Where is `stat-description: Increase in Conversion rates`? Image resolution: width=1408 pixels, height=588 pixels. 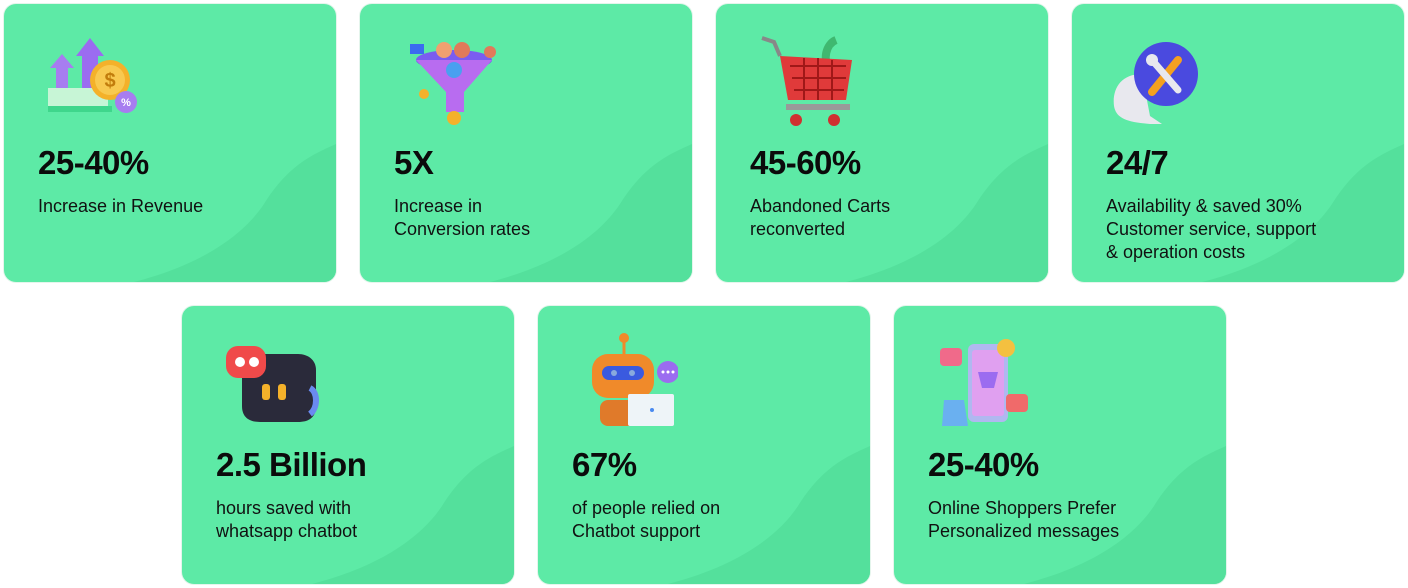
stat-description: Increase in Conversion rates is located at coordinates (462, 218).